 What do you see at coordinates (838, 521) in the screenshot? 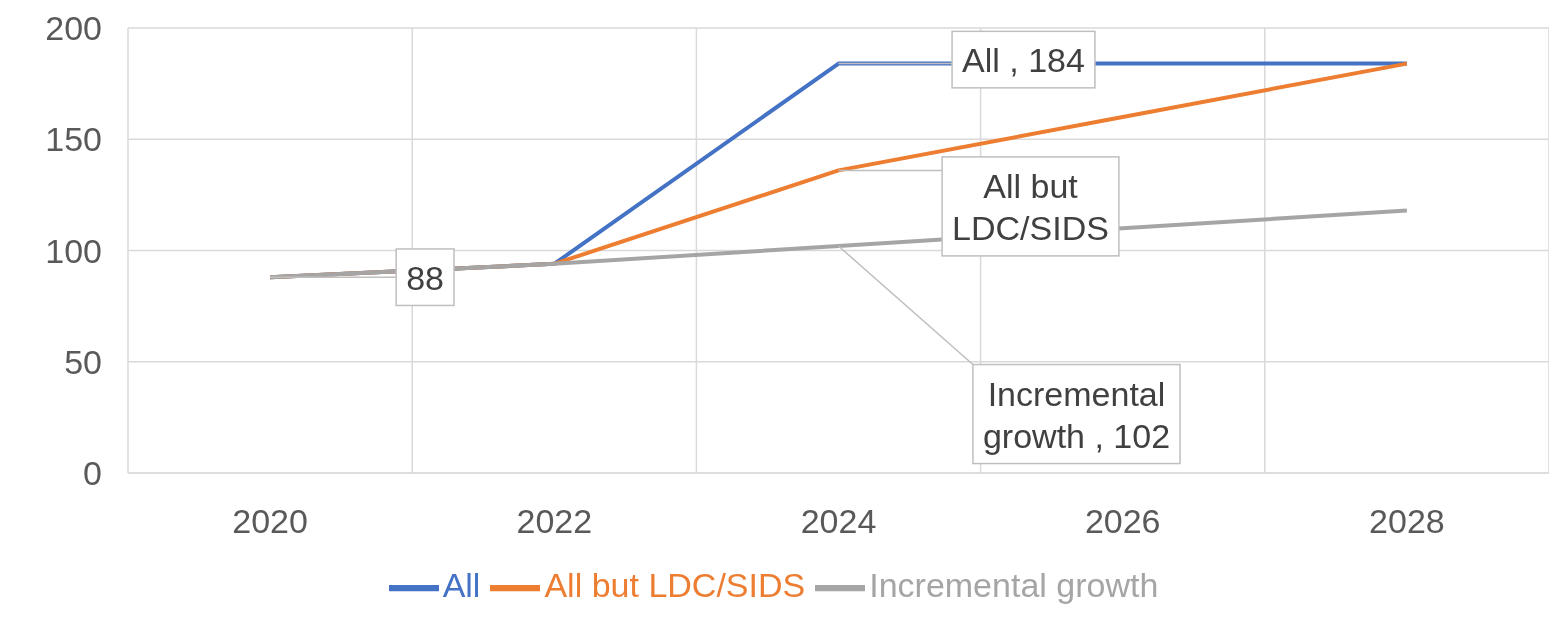
I see `x-tick-label: 2024` at bounding box center [838, 521].